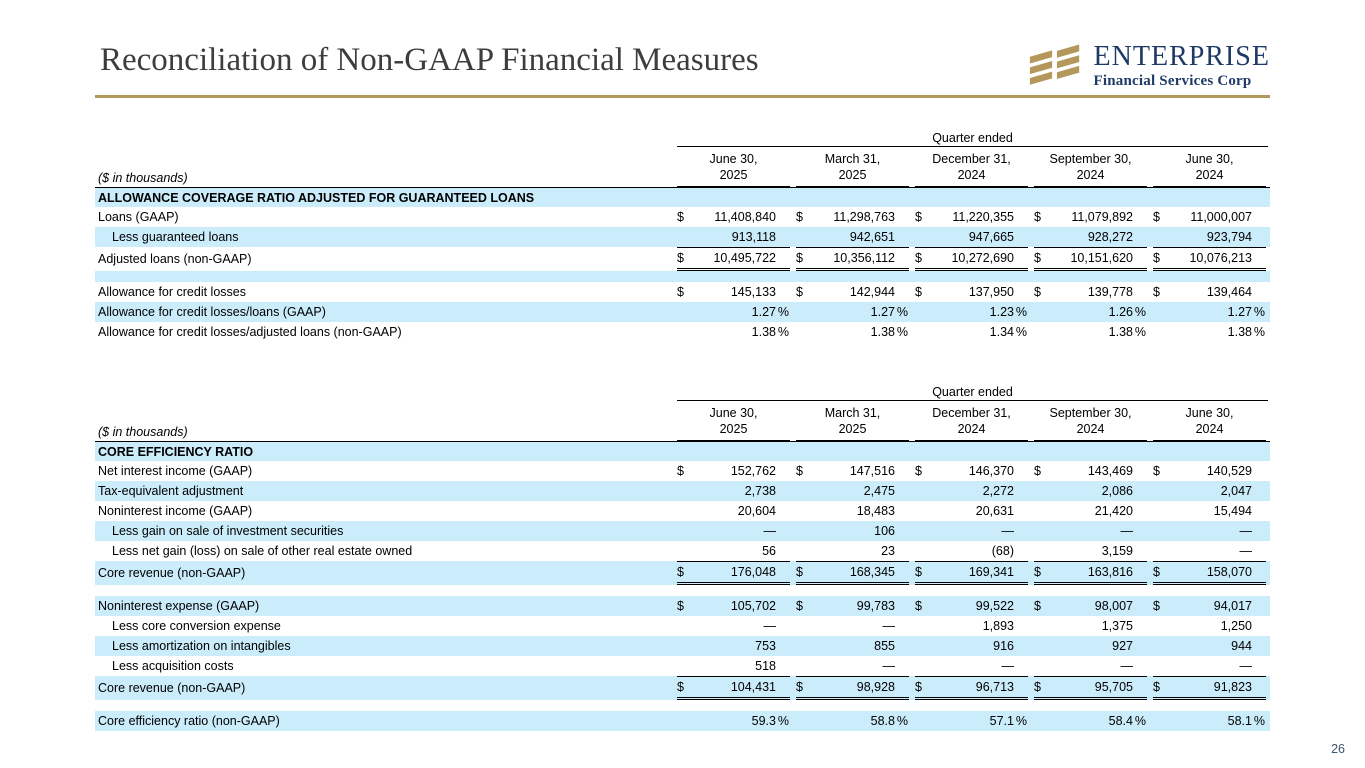  I want to click on column-header-year: 2024, so click(971, 429).